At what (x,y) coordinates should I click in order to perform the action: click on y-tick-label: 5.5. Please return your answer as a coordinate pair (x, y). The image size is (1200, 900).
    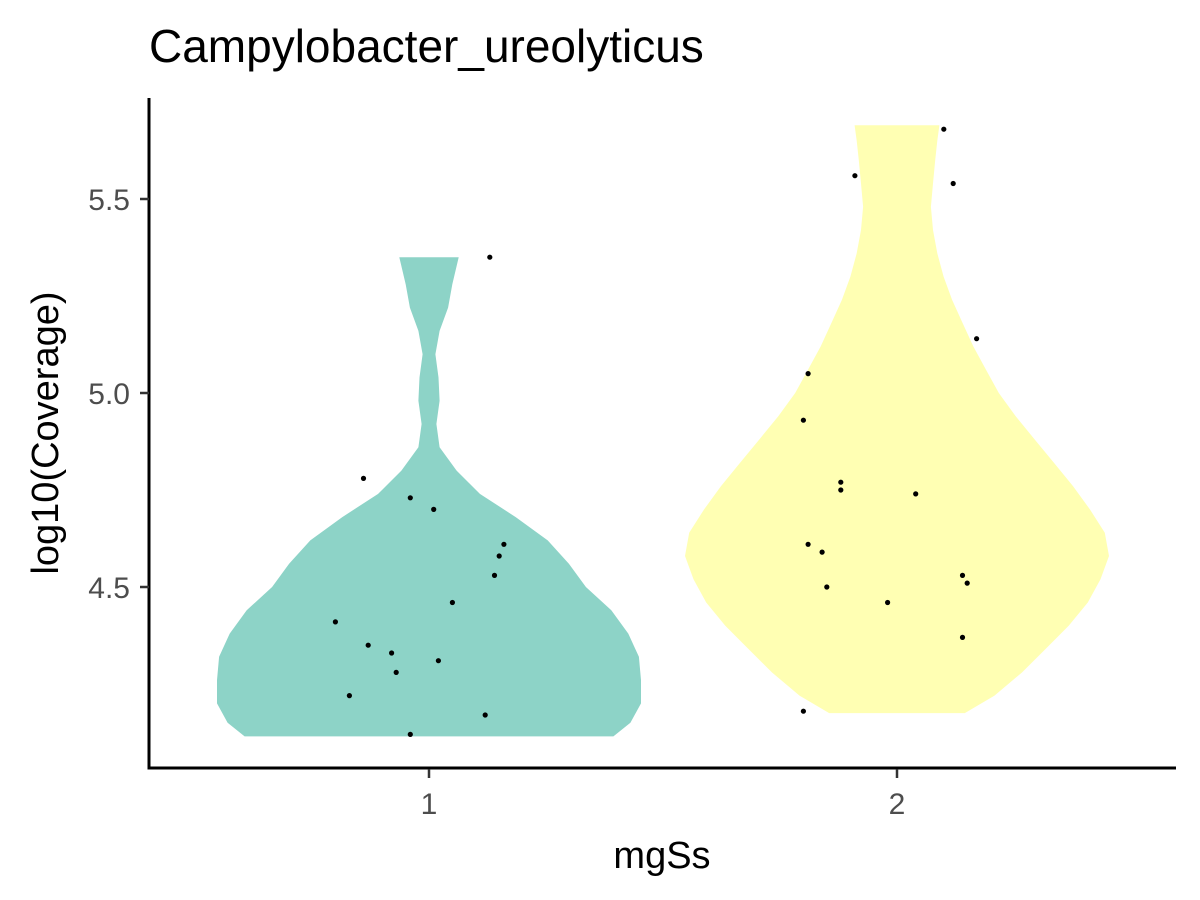
    Looking at the image, I should click on (109, 200).